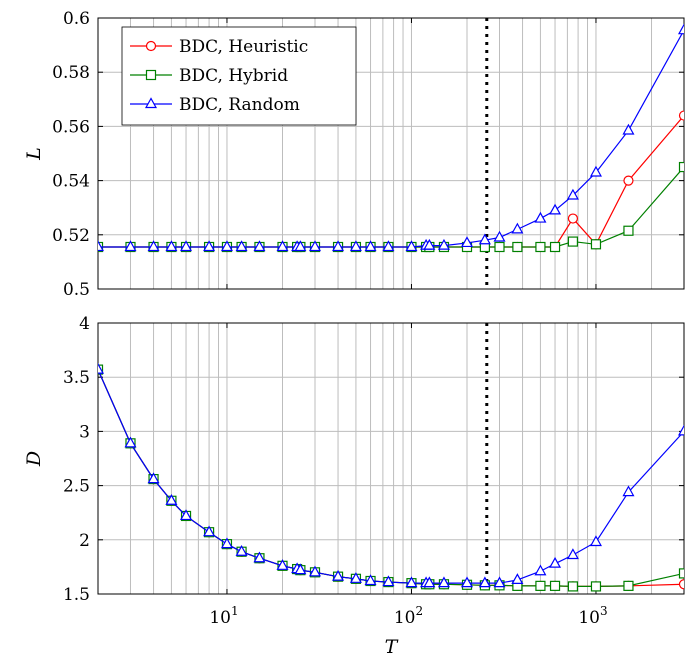  What do you see at coordinates (408, 616) in the screenshot?
I see `x-tick-label: 10²` at bounding box center [408, 616].